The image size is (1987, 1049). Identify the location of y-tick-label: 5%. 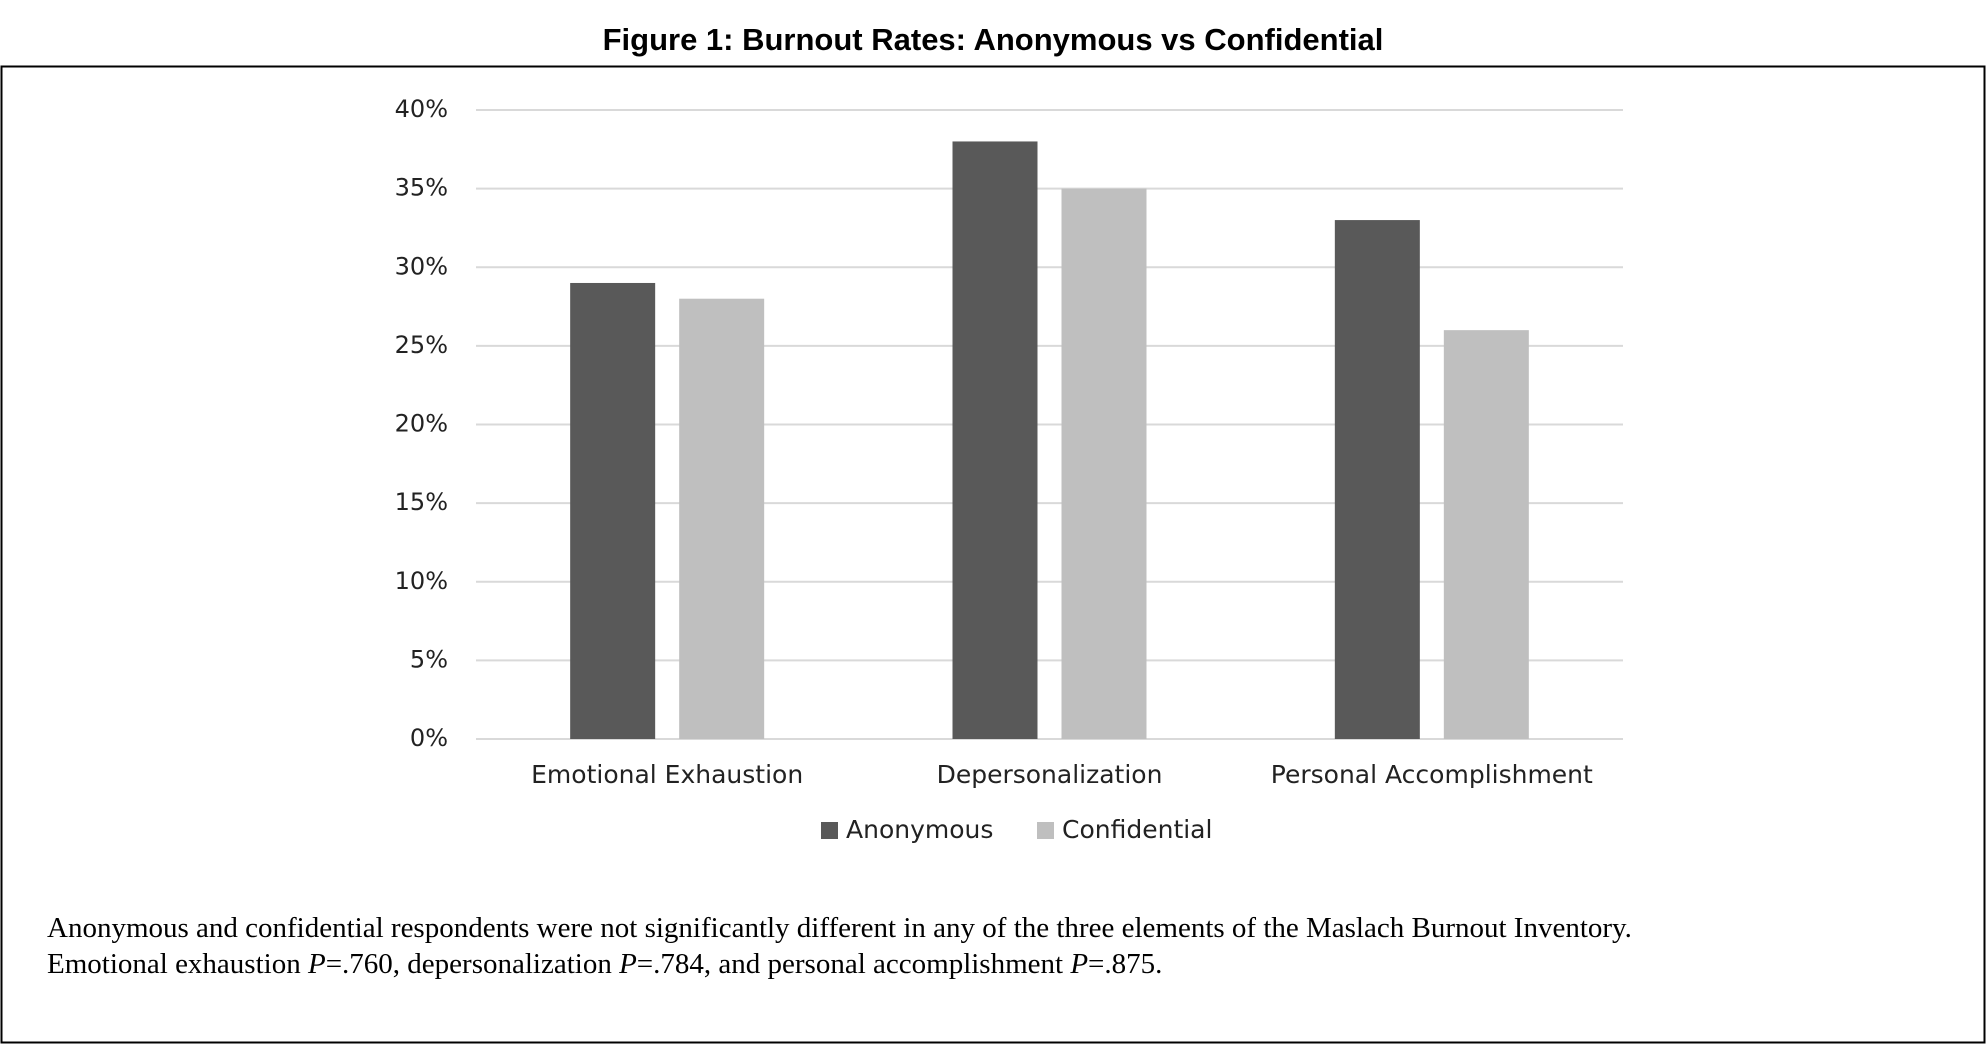
(429, 659).